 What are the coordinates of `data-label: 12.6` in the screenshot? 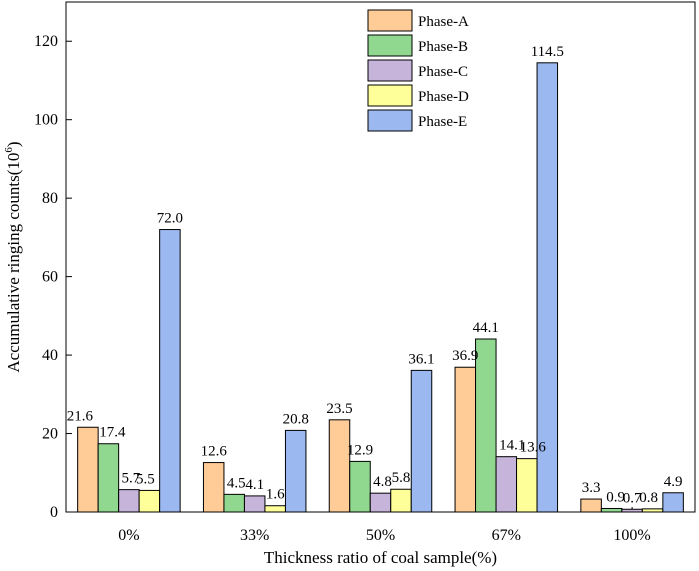 It's located at (214, 452).